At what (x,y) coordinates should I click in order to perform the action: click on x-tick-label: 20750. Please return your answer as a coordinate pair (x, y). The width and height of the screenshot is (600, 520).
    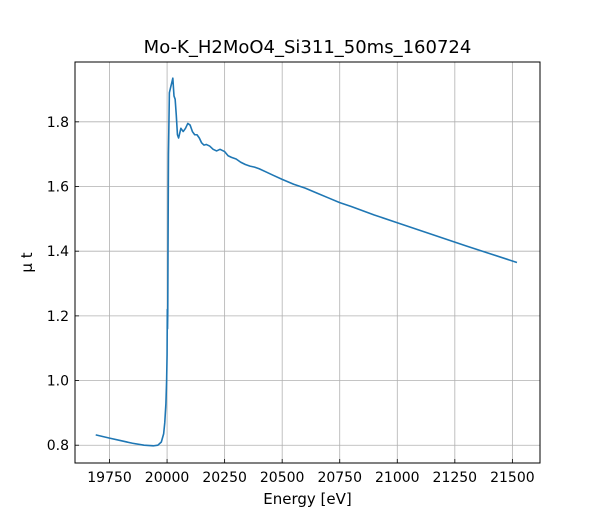
    Looking at the image, I should click on (339, 478).